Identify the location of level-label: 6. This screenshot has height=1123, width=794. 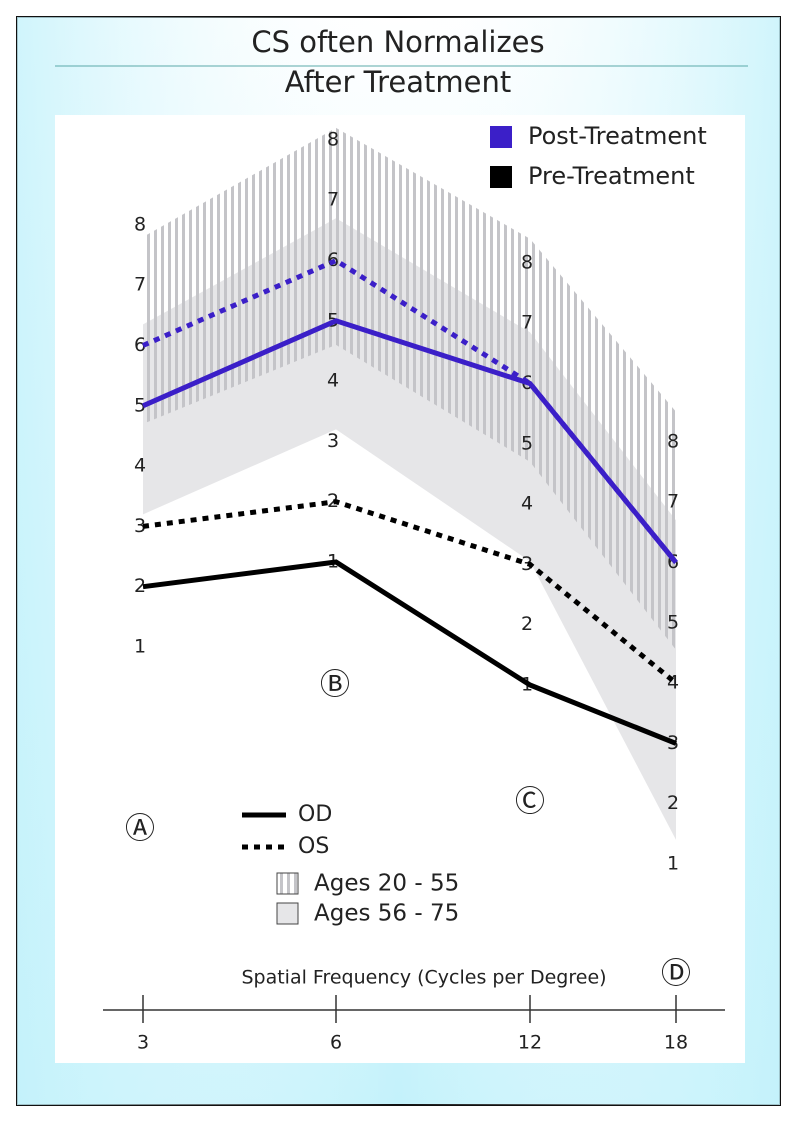
(140, 345).